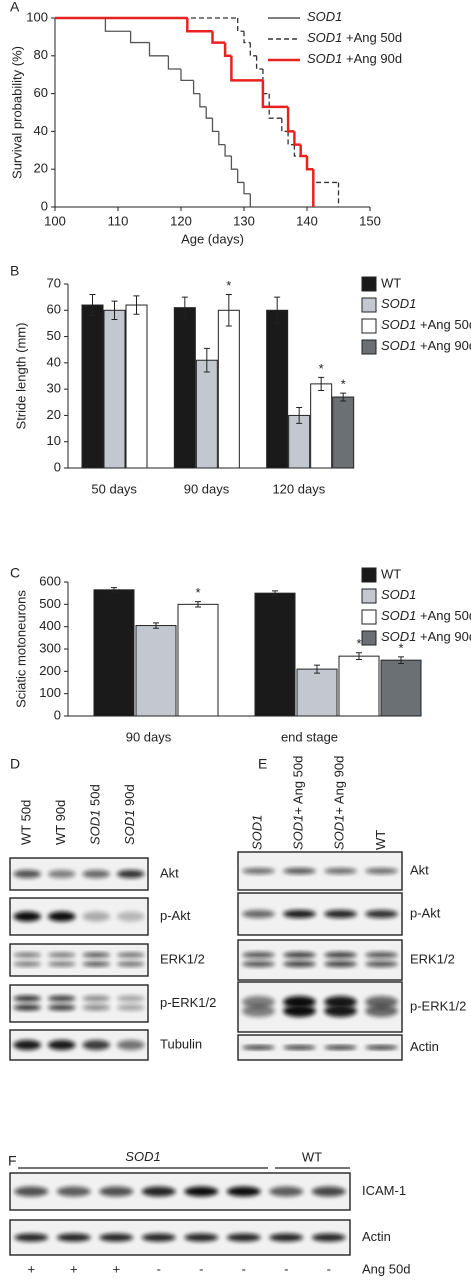 This screenshot has height=1280, width=471. What do you see at coordinates (50, 625) in the screenshot?
I see `y-tick-label: 400` at bounding box center [50, 625].